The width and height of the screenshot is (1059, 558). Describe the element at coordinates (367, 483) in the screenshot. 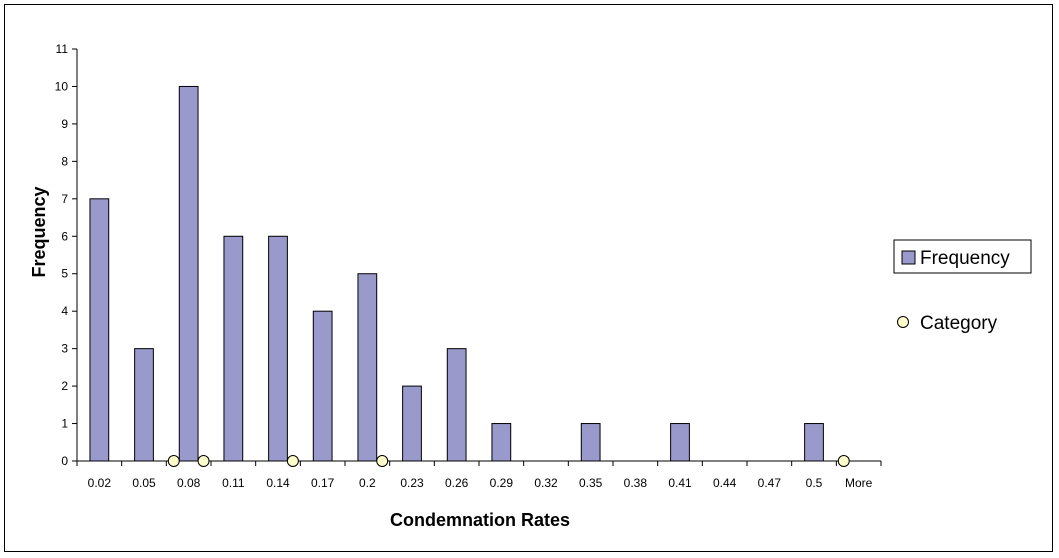

I see `x-tick-label: 0.2` at that location.